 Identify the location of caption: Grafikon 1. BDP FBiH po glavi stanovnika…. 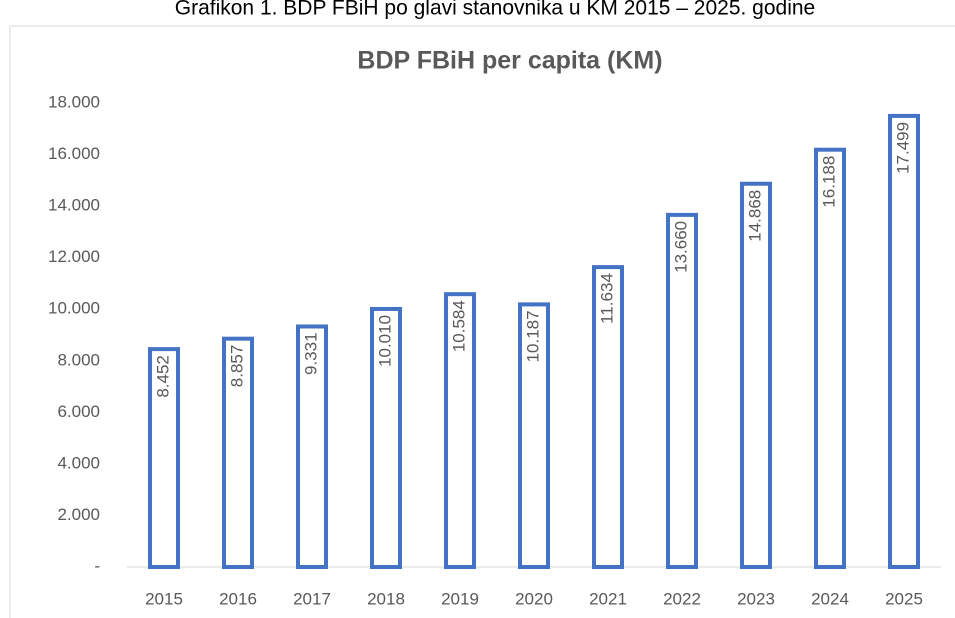
(495, 10).